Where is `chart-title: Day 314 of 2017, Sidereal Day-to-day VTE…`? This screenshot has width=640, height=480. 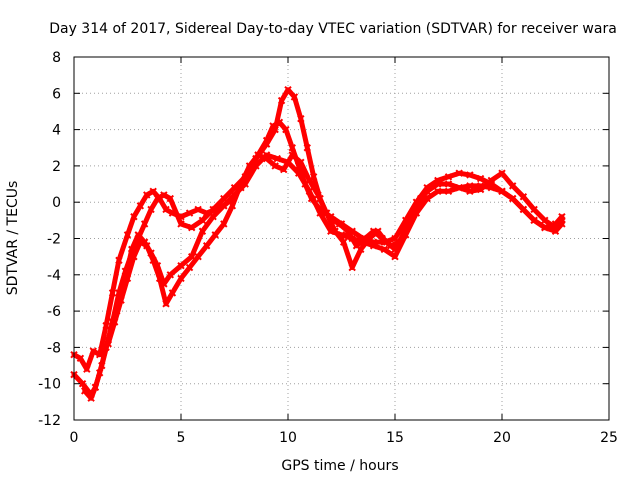
chart-title: Day 314 of 2017, Sidereal Day-to-day VTE… is located at coordinates (333, 29).